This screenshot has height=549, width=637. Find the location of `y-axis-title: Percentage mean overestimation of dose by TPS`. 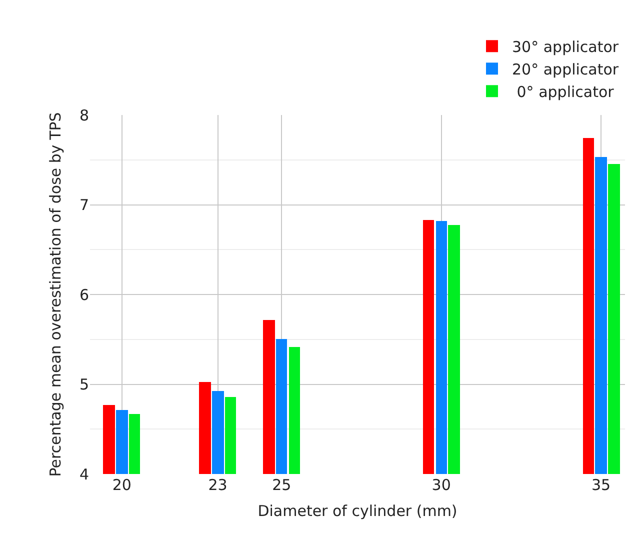

y-axis-title: Percentage mean overestimation of dose by TPS is located at coordinates (55, 294).